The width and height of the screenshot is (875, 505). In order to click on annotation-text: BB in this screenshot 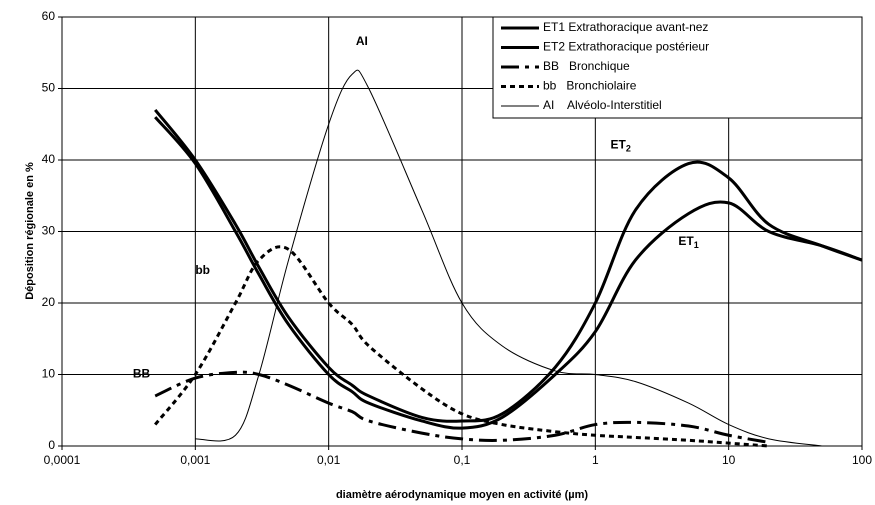, I will do `click(142, 374)`.